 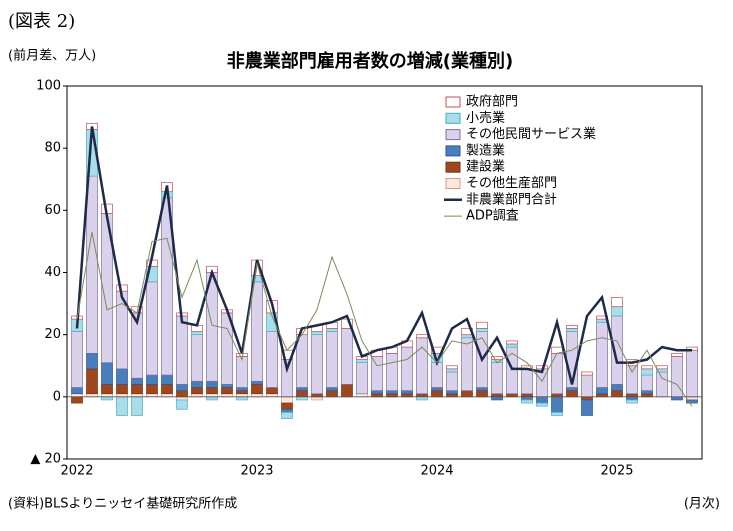 I want to click on y-tick-label: 0, so click(x=57, y=396).